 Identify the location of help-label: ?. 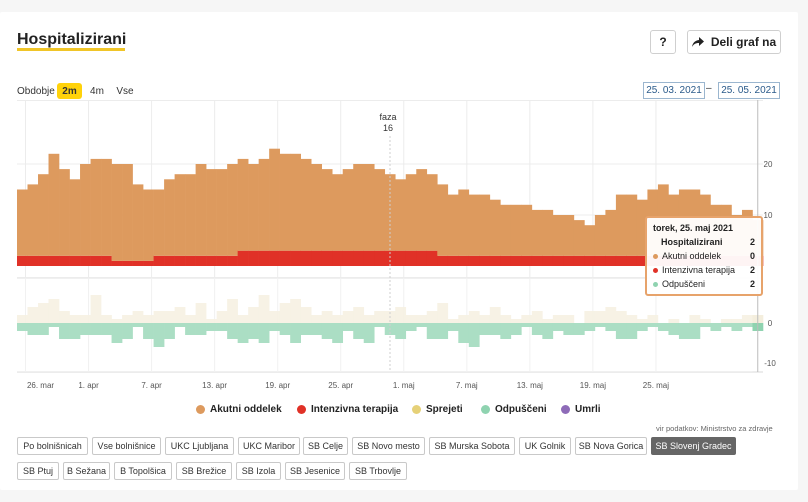
(663, 42).